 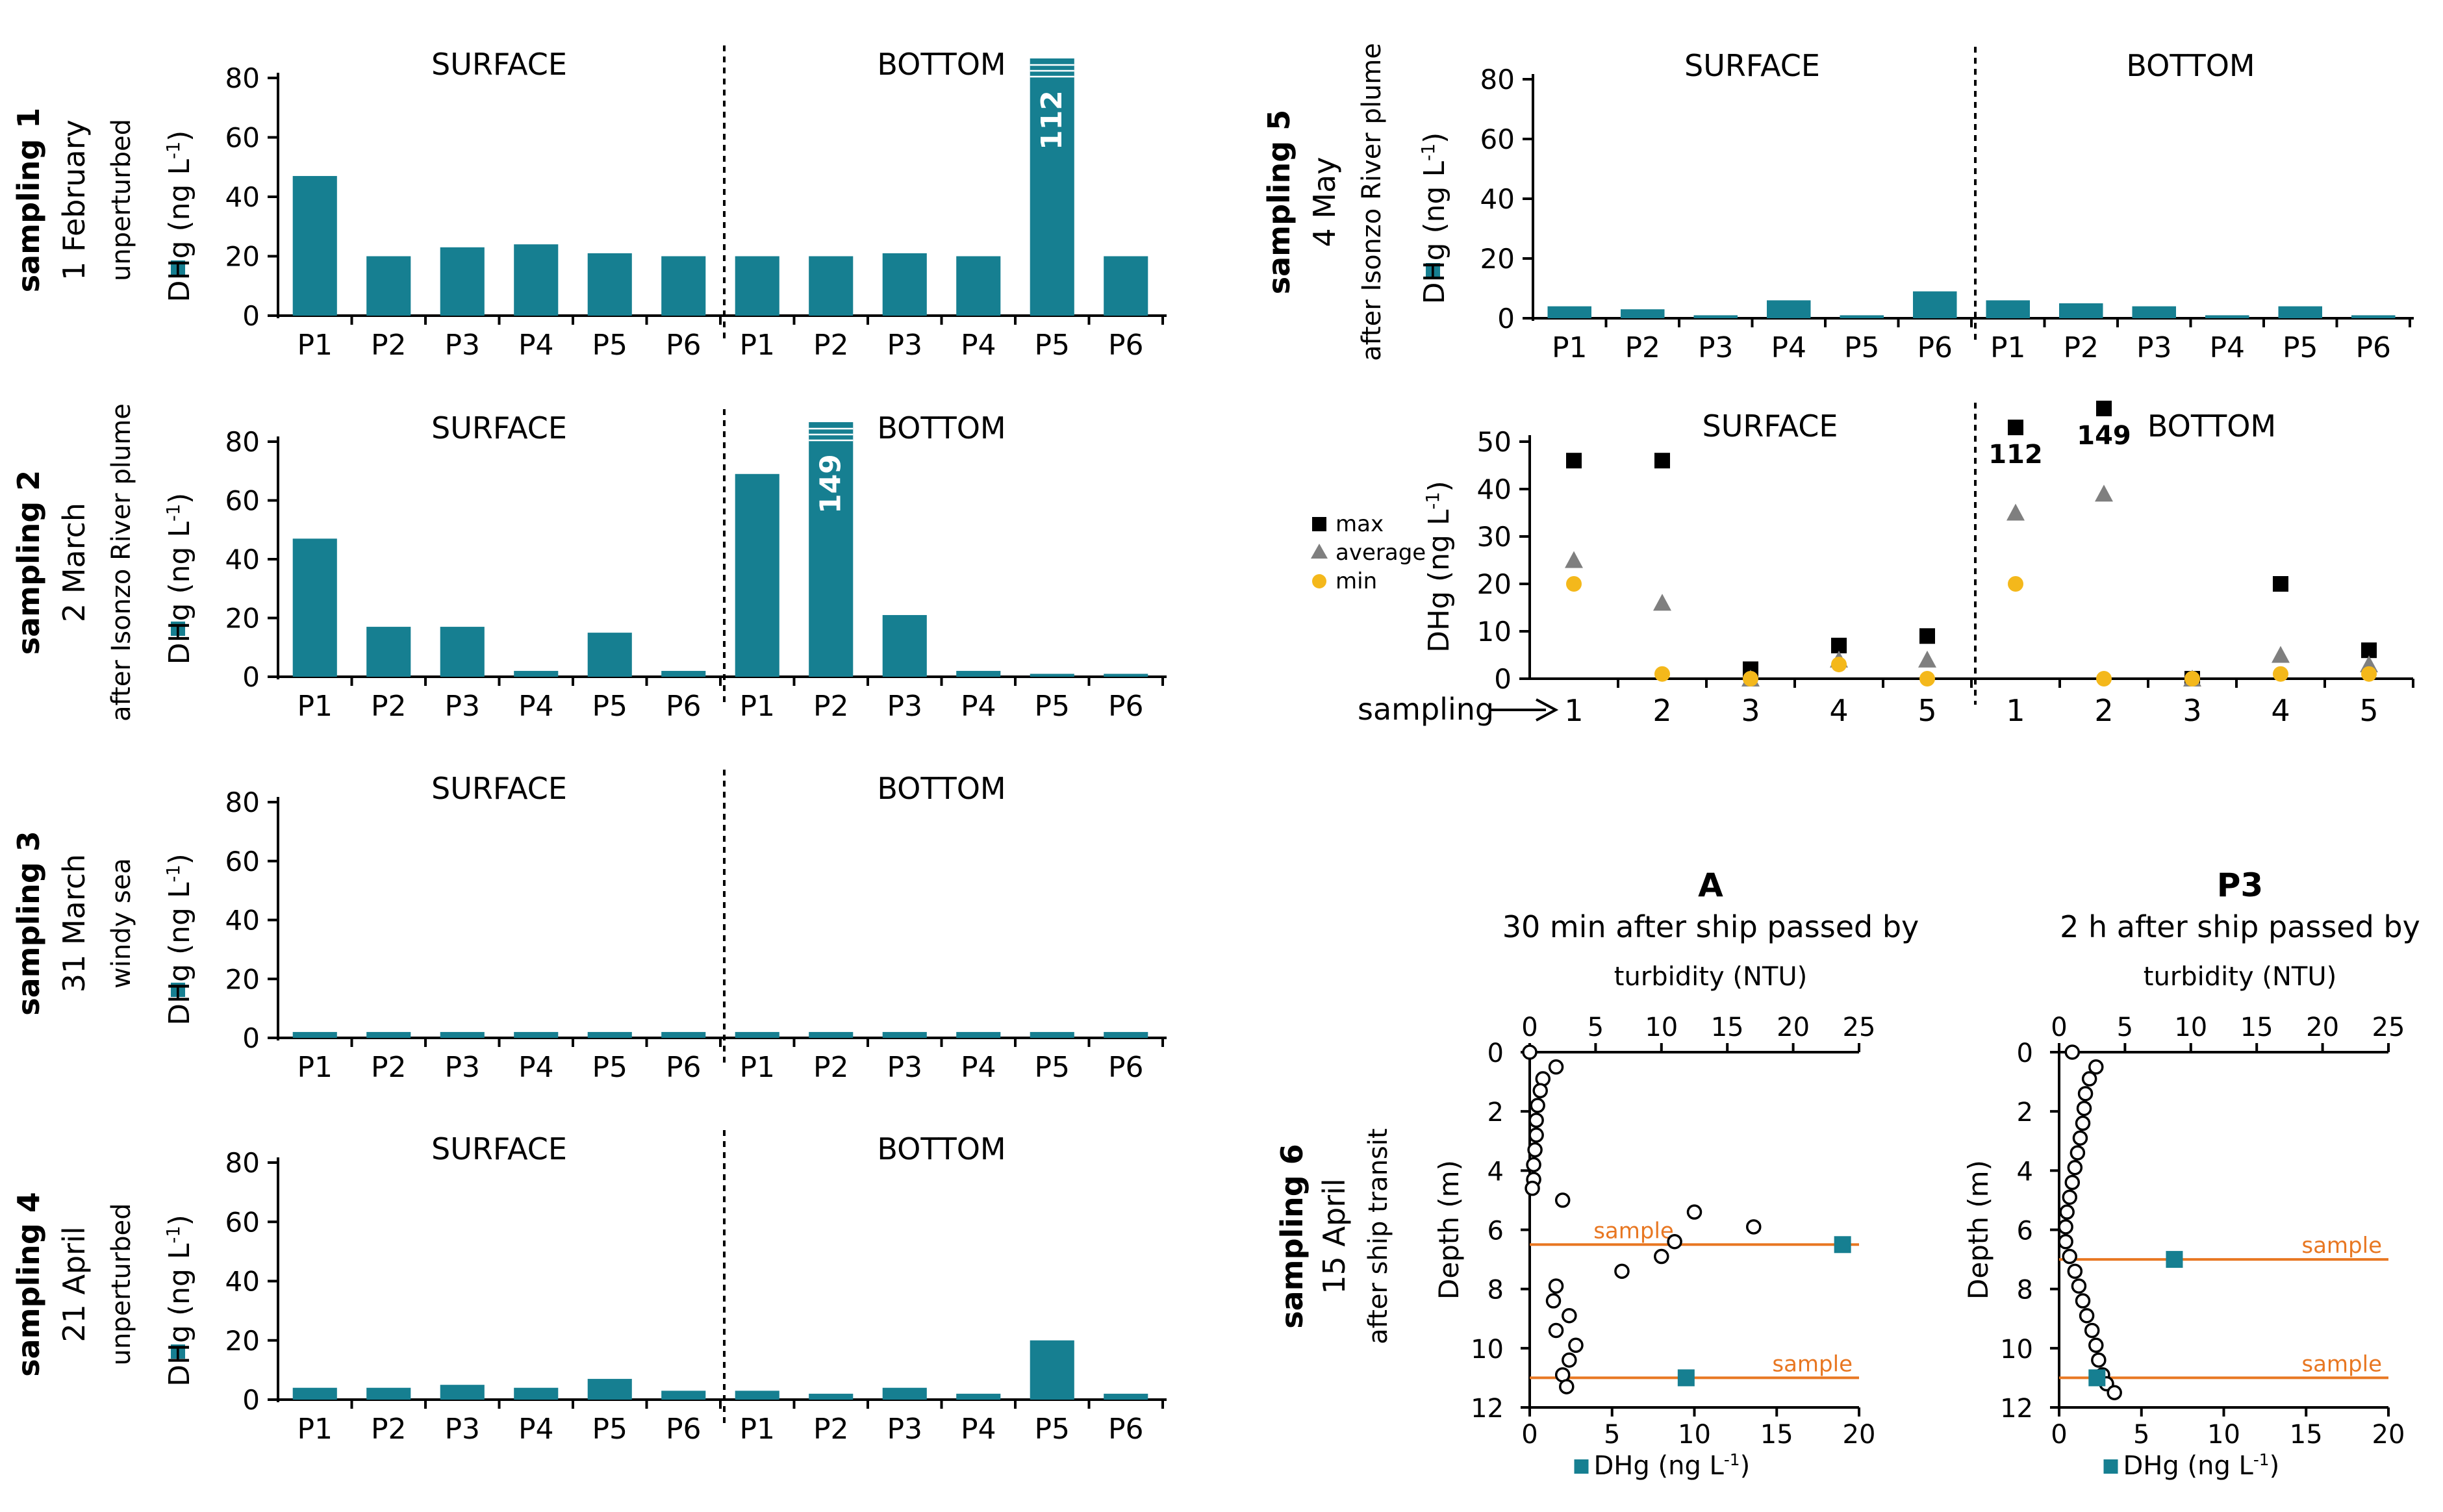 What do you see at coordinates (242, 802) in the screenshot?
I see `sampling-3-y-tick-label: 80` at bounding box center [242, 802].